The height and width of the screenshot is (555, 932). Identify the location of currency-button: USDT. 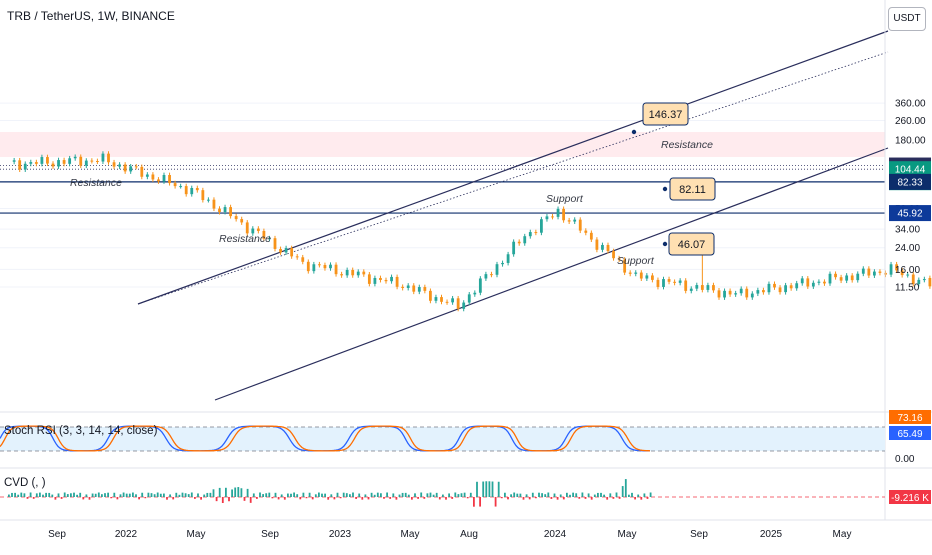
(907, 19).